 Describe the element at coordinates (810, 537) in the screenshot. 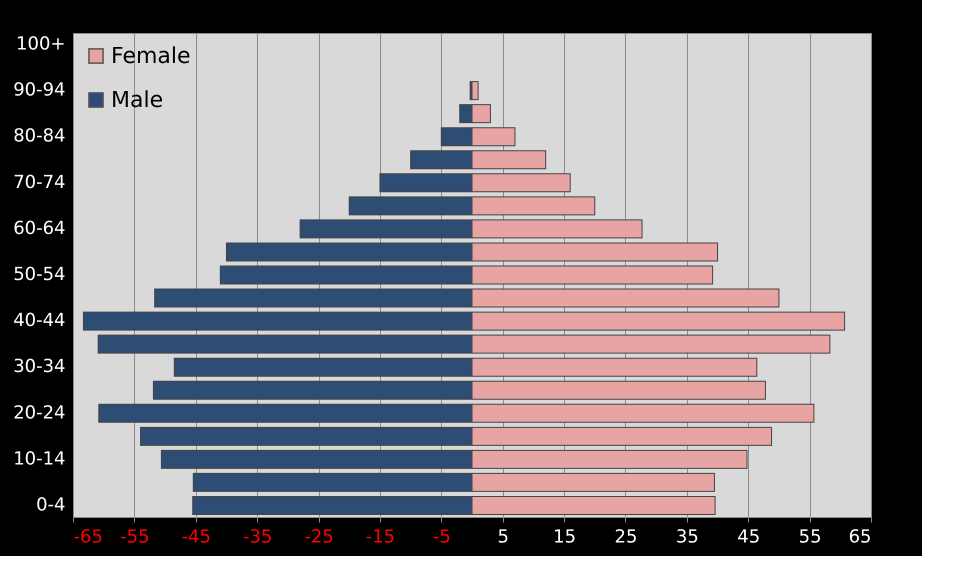

I see `x-tick-label: 55` at that location.